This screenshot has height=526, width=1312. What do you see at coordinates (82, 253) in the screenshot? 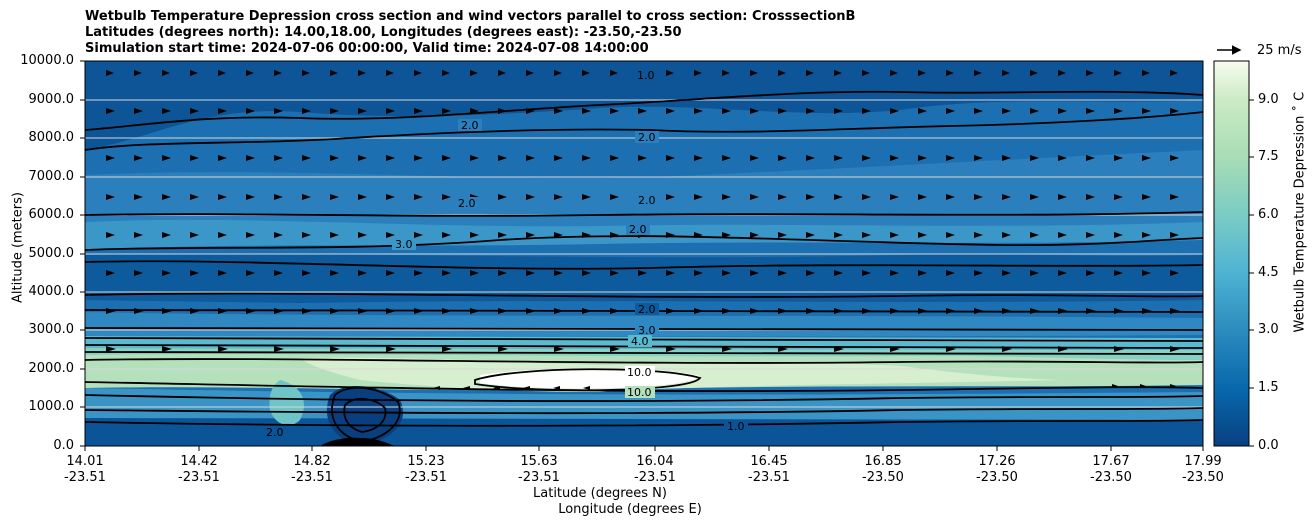
I see `y-tick-marks` at bounding box center [82, 253].